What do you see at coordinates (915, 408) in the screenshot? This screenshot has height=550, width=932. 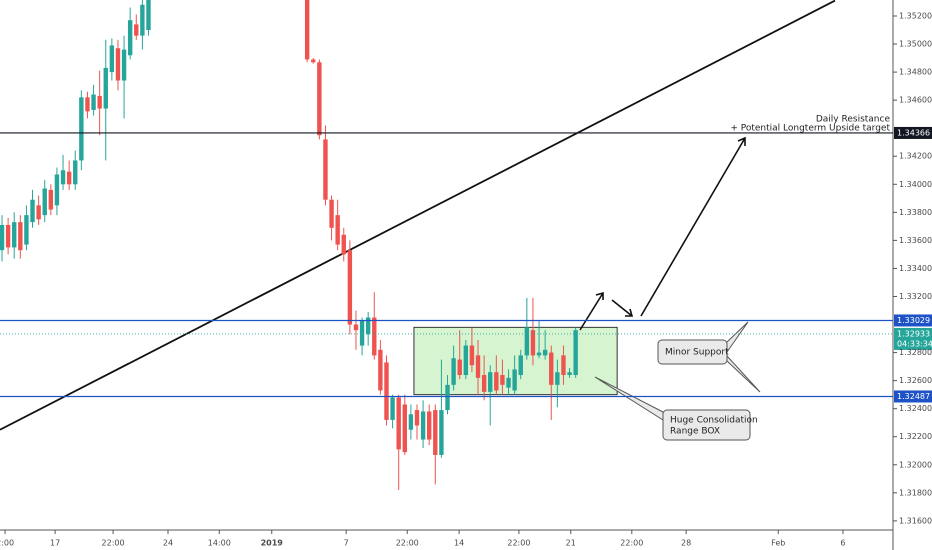 I see `y-tick-label: 1.32400` at bounding box center [915, 408].